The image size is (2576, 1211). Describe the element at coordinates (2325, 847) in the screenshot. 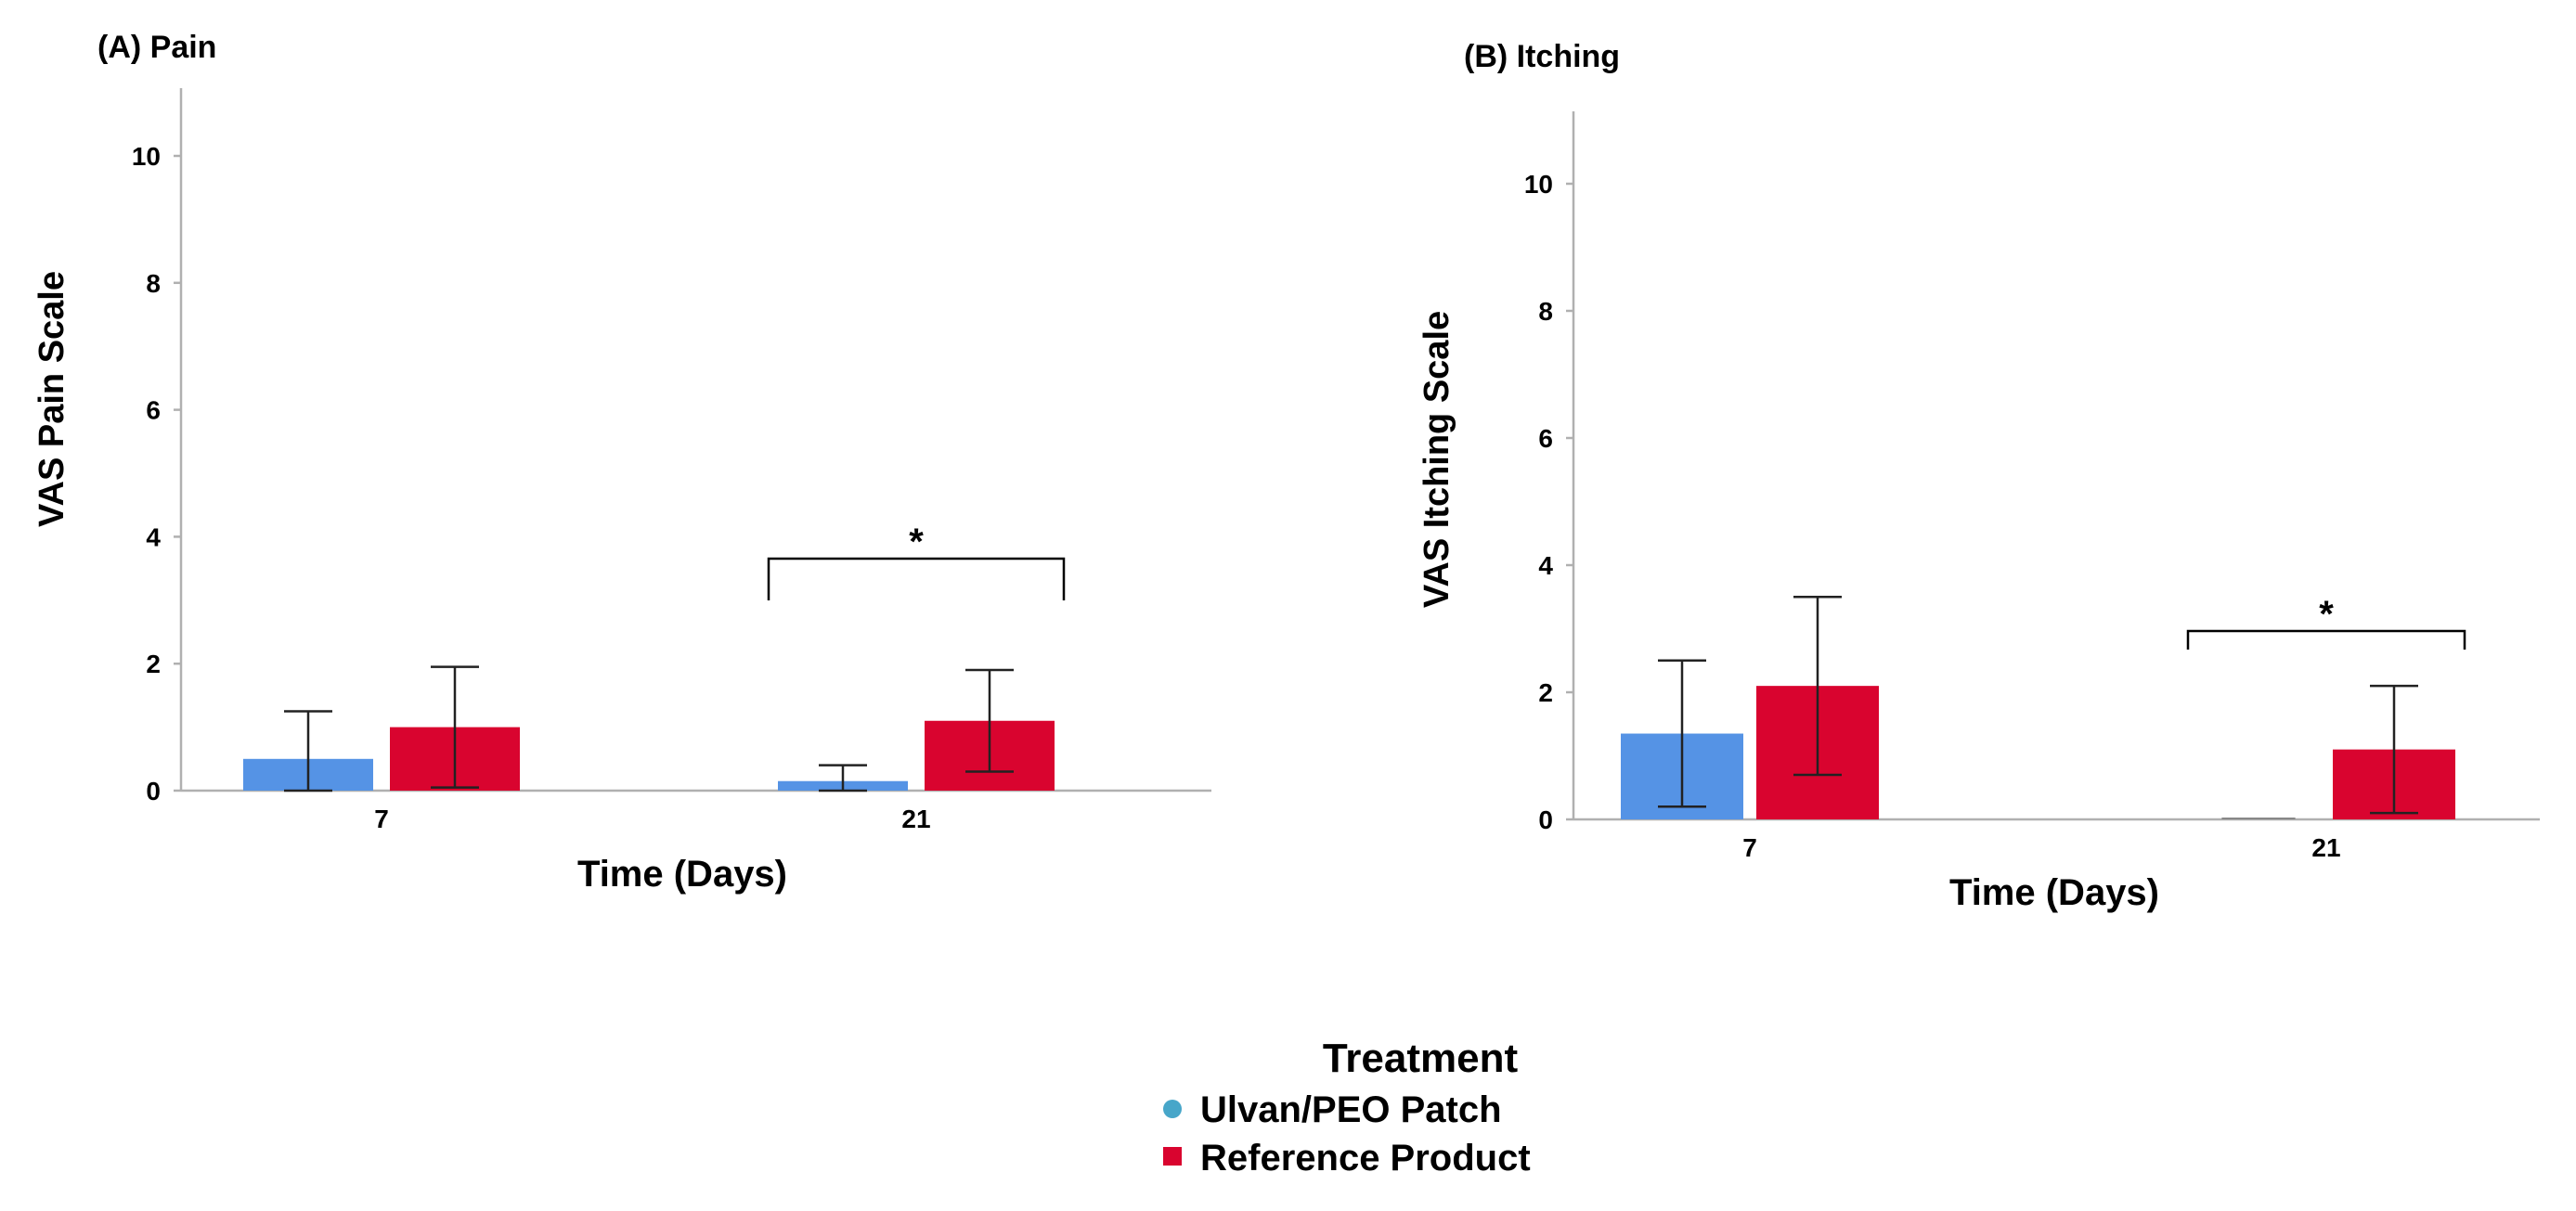

I see `panel-b-xtick-label: 21` at that location.